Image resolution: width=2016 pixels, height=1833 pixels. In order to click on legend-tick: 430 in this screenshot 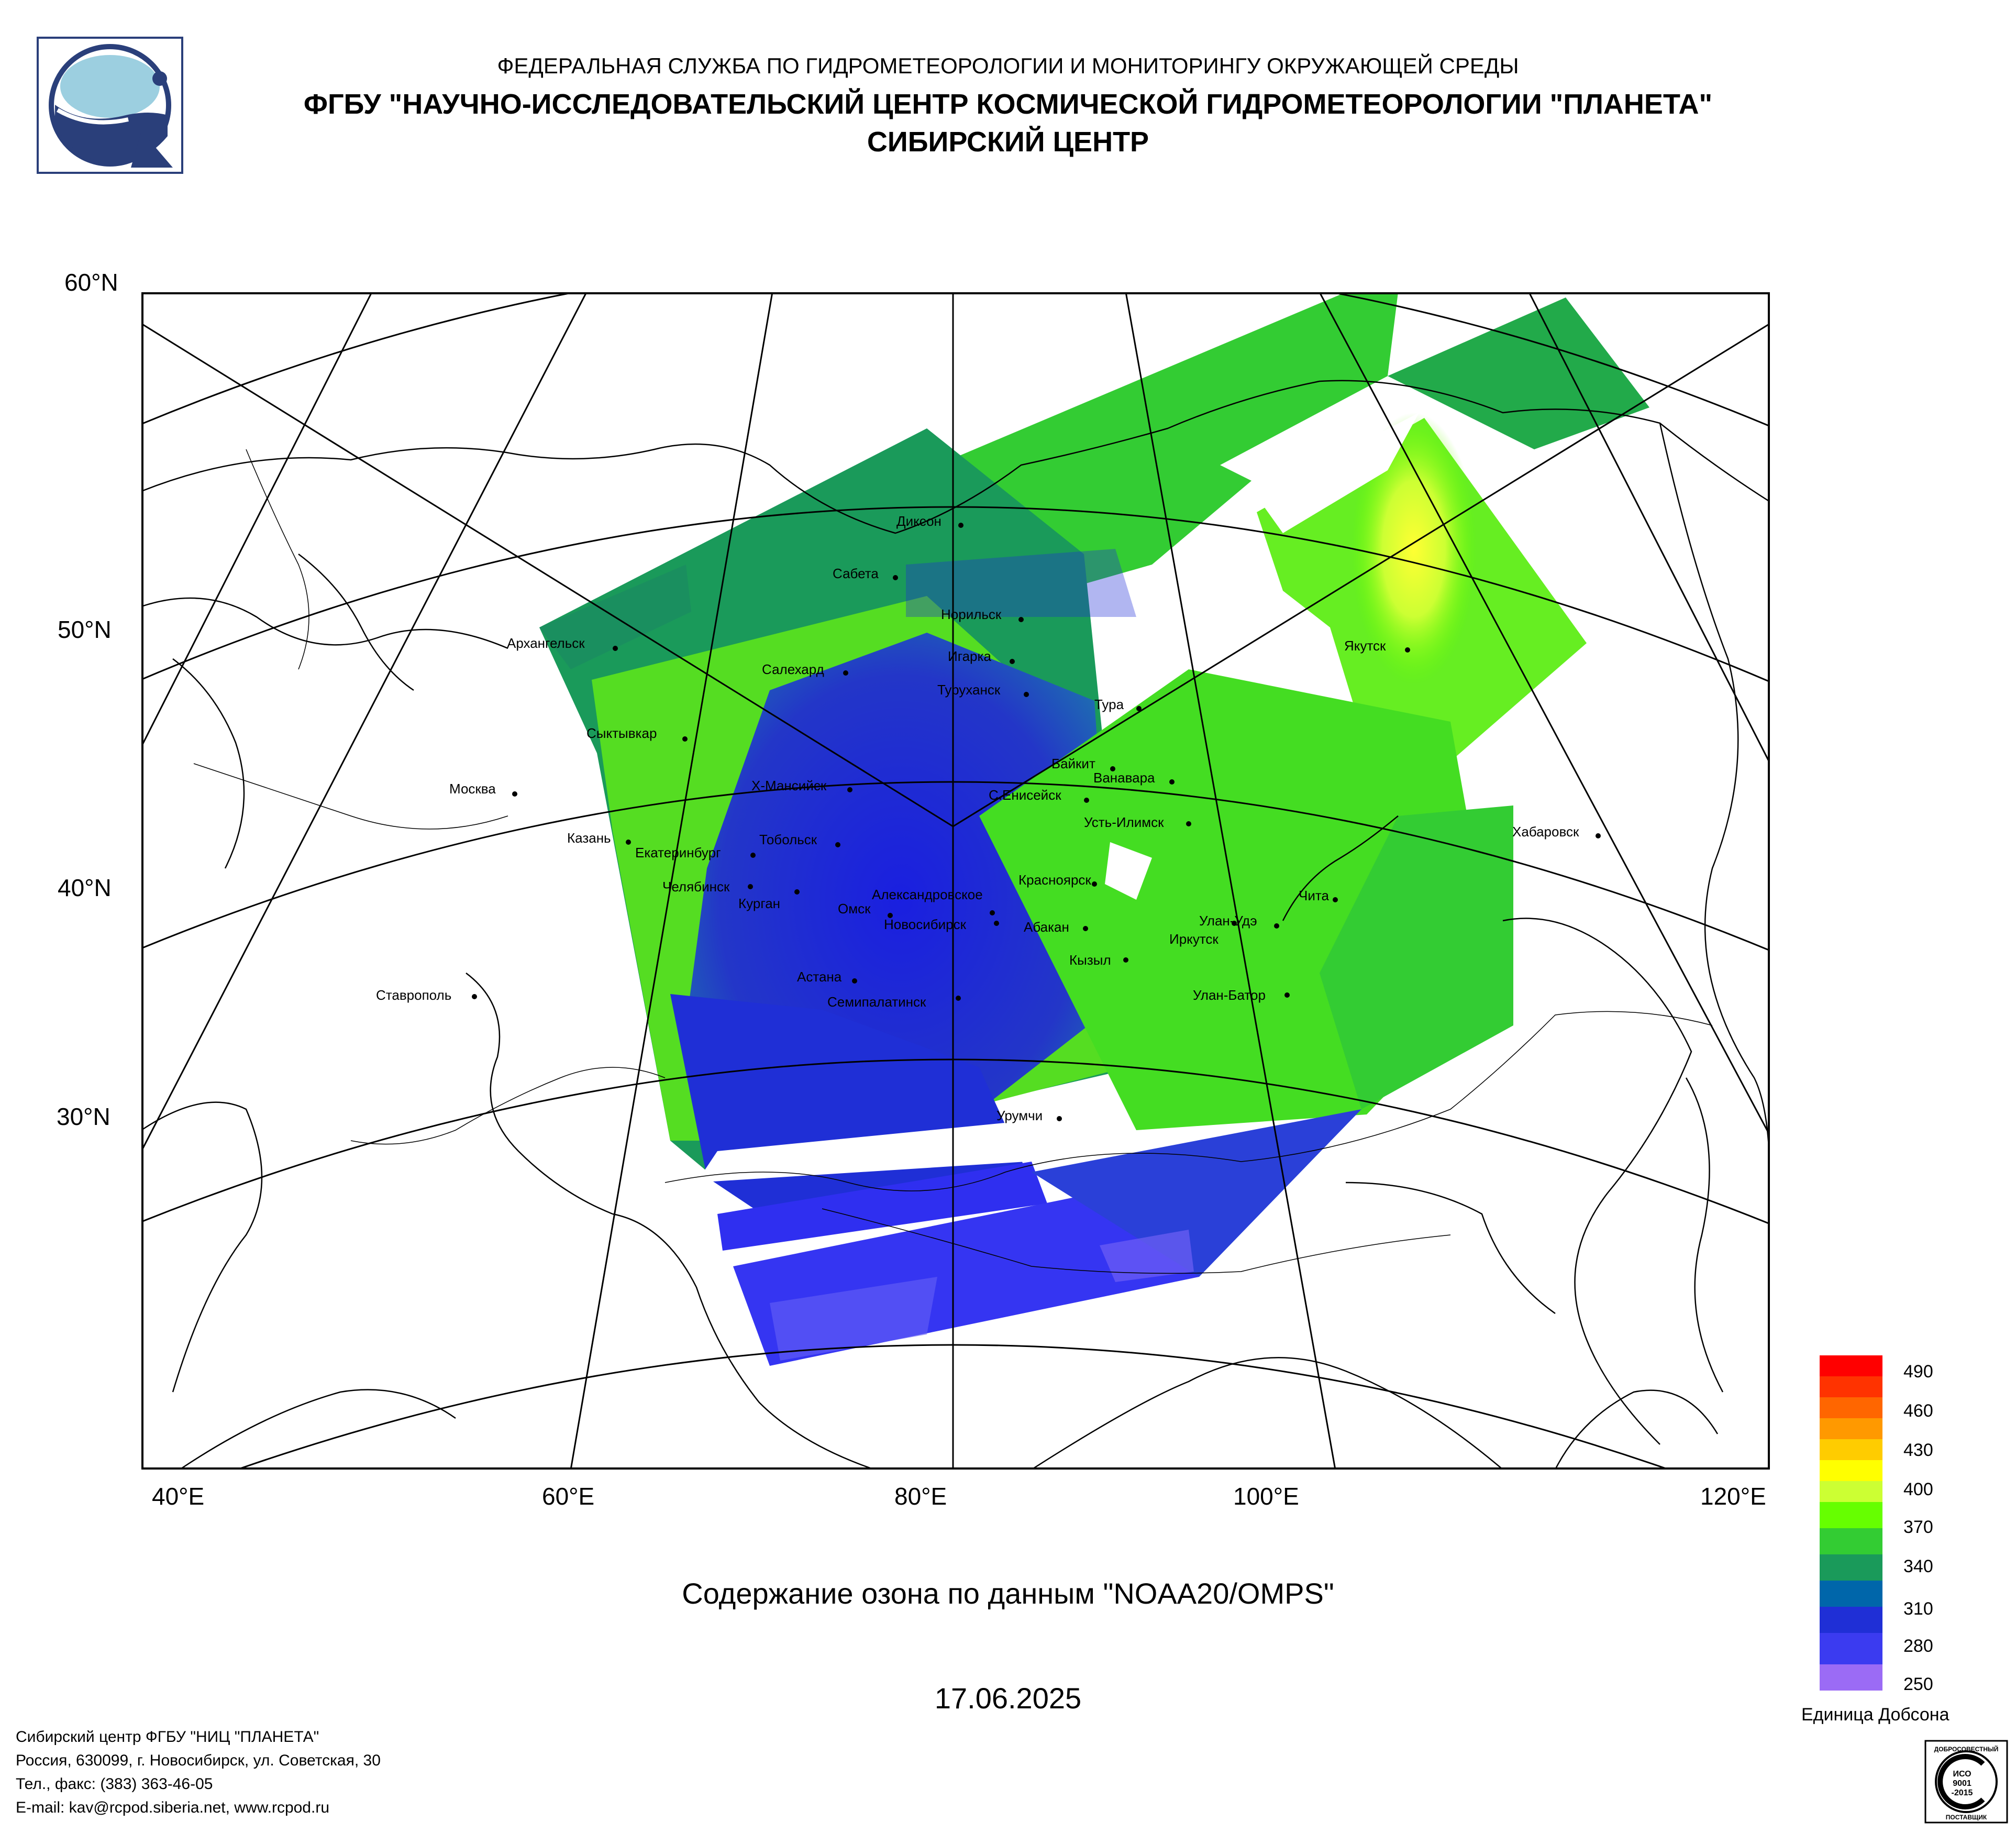, I will do `click(1918, 1450)`.